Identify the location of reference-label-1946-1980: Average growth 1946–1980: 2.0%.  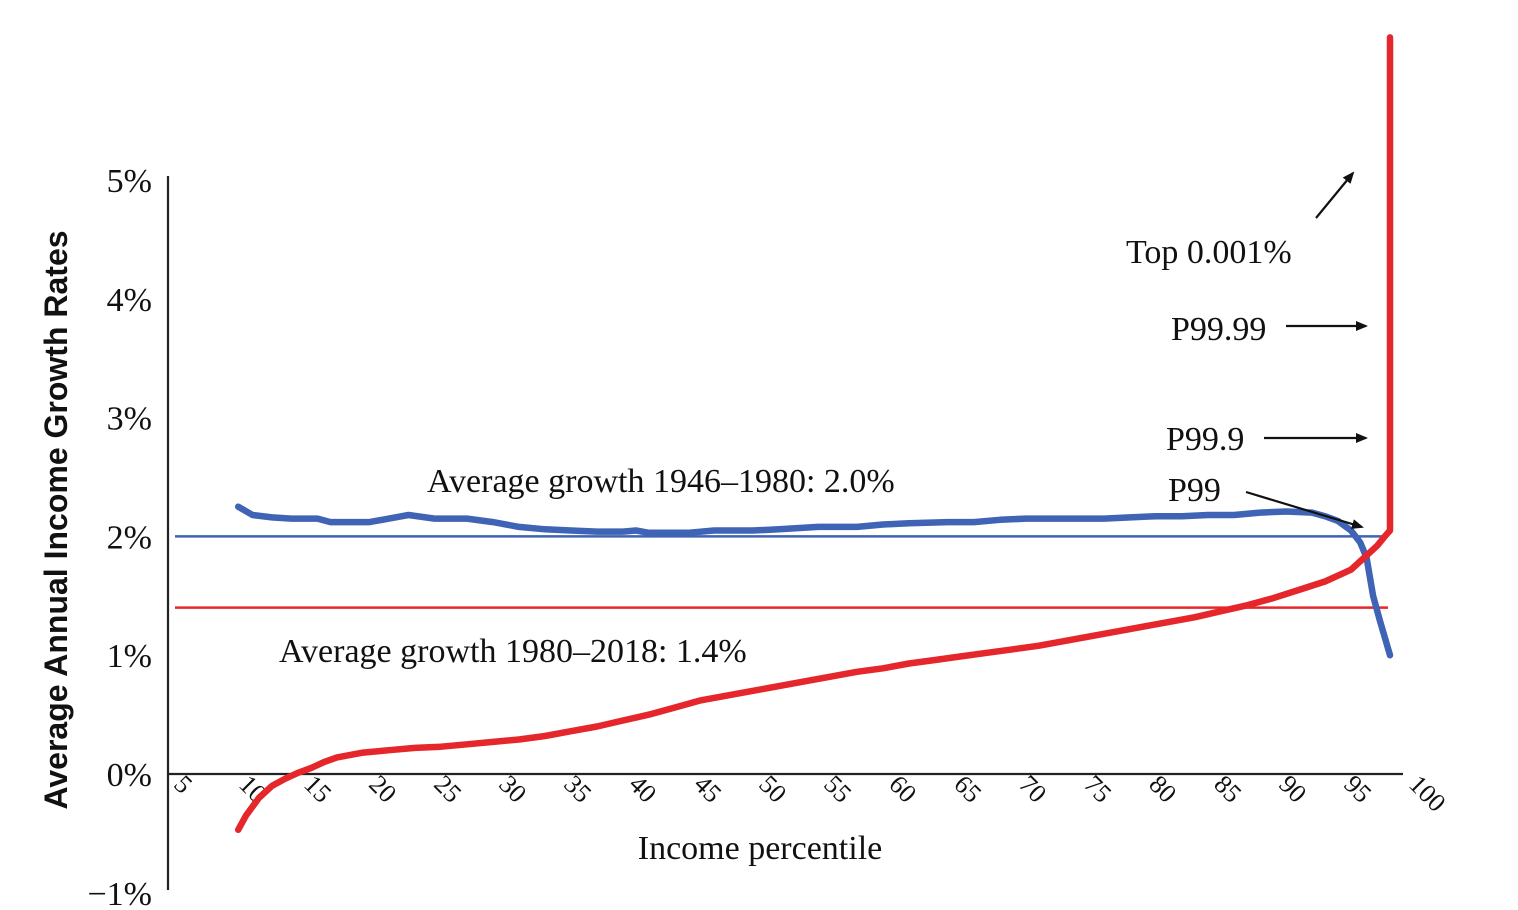
(661, 481).